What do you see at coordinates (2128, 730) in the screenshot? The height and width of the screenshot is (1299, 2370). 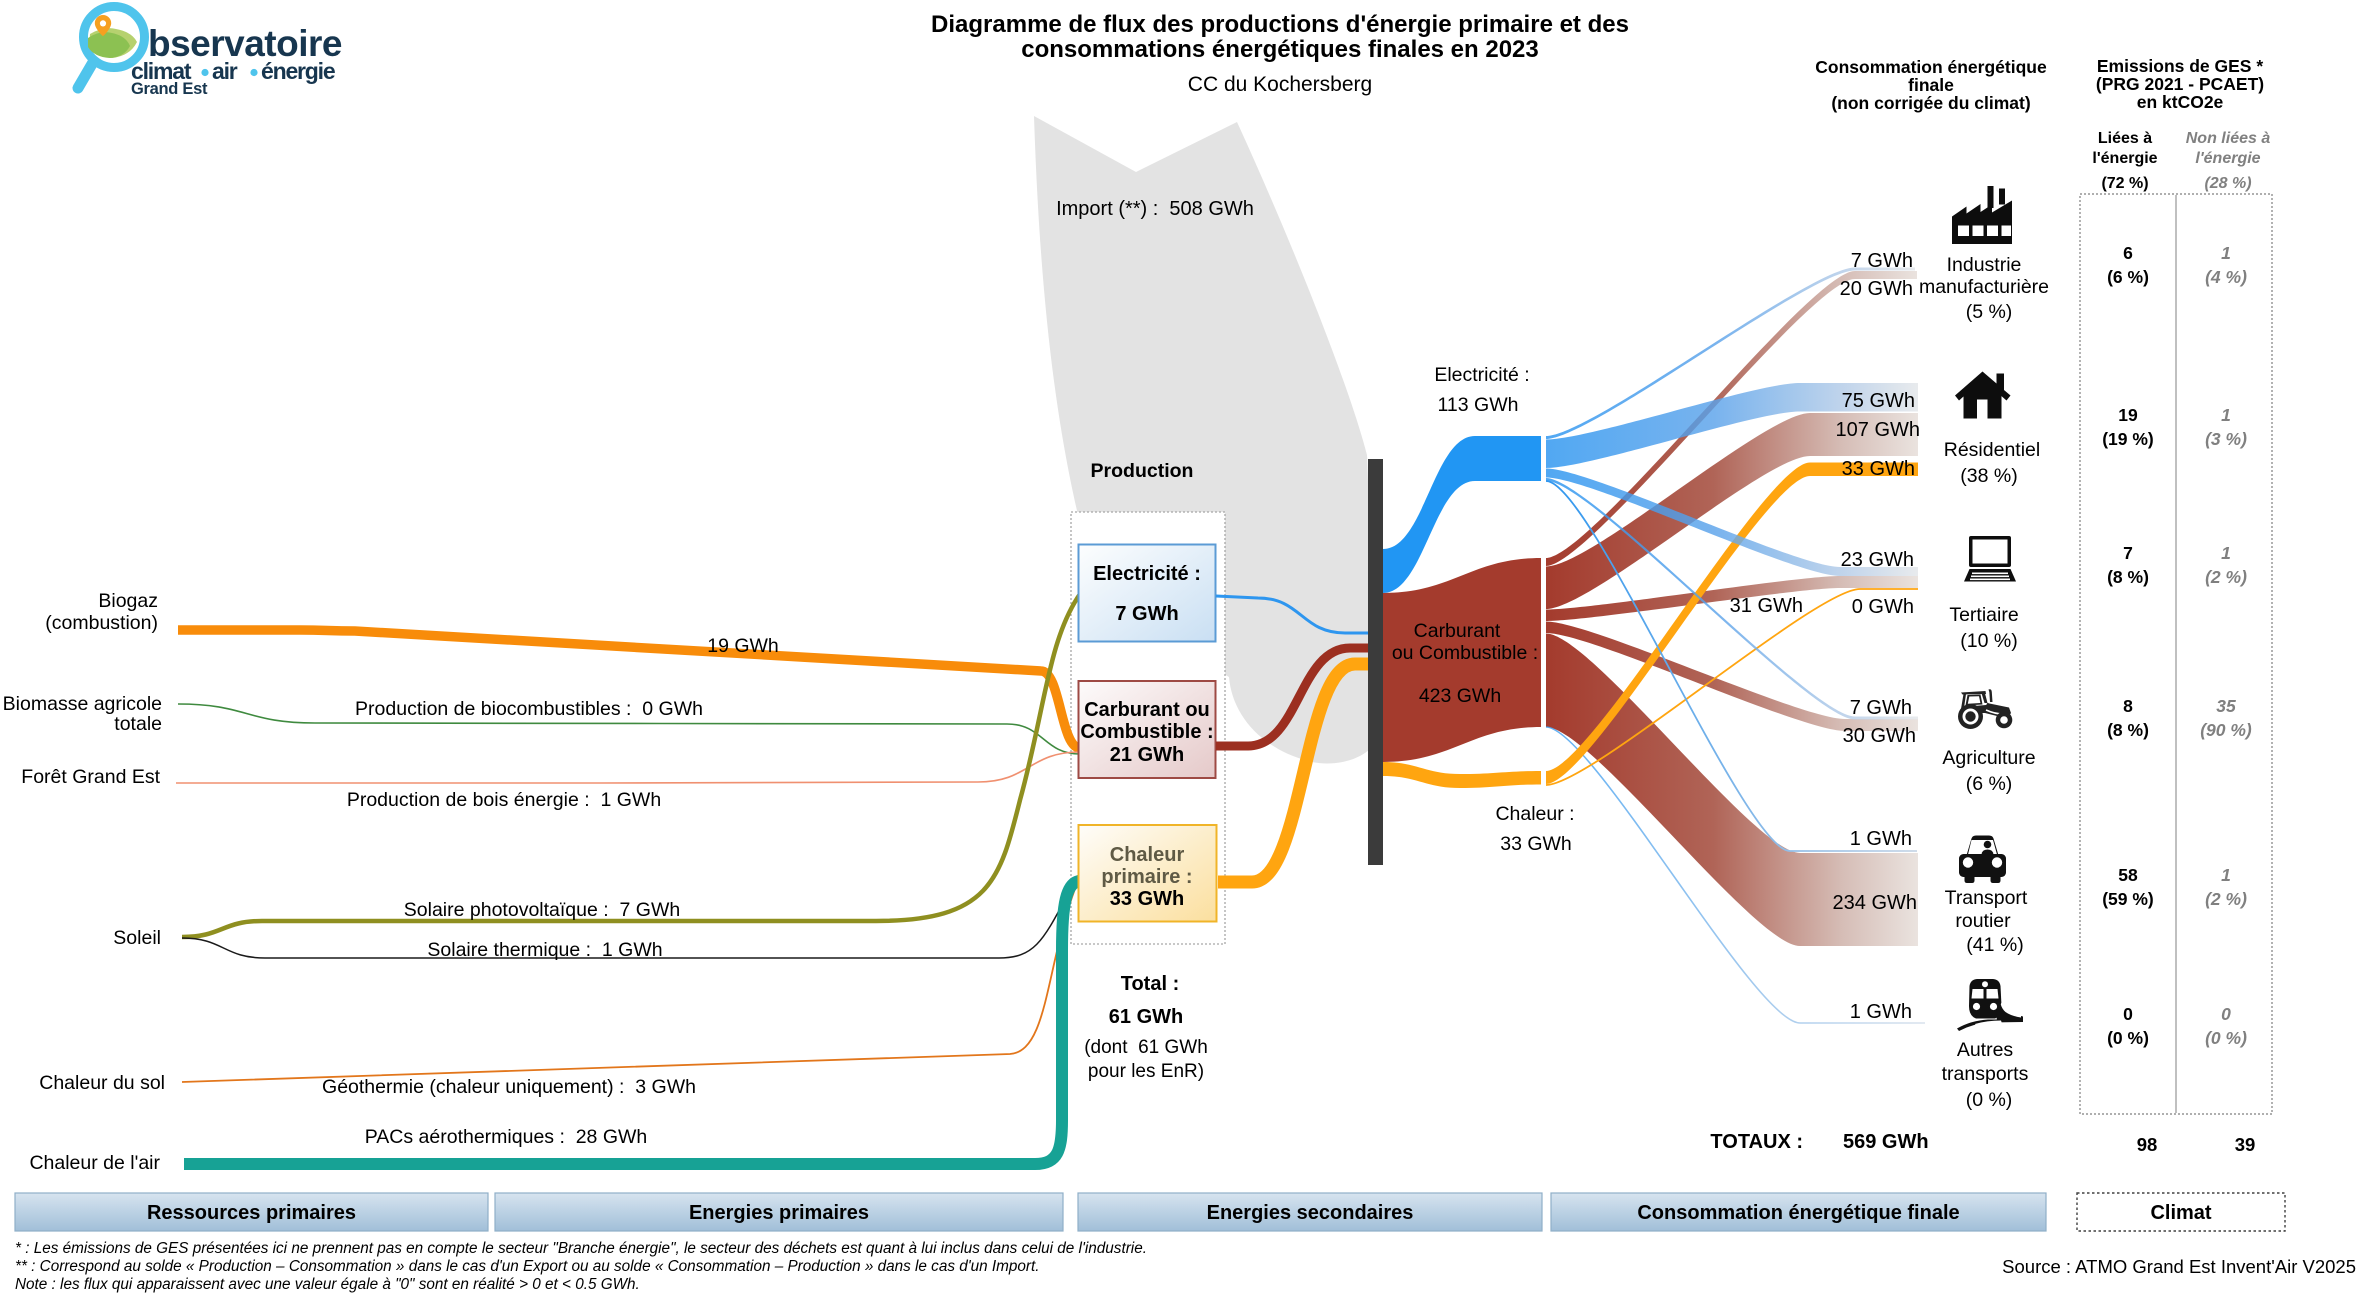 I see `svg-text: (8 %)` at bounding box center [2128, 730].